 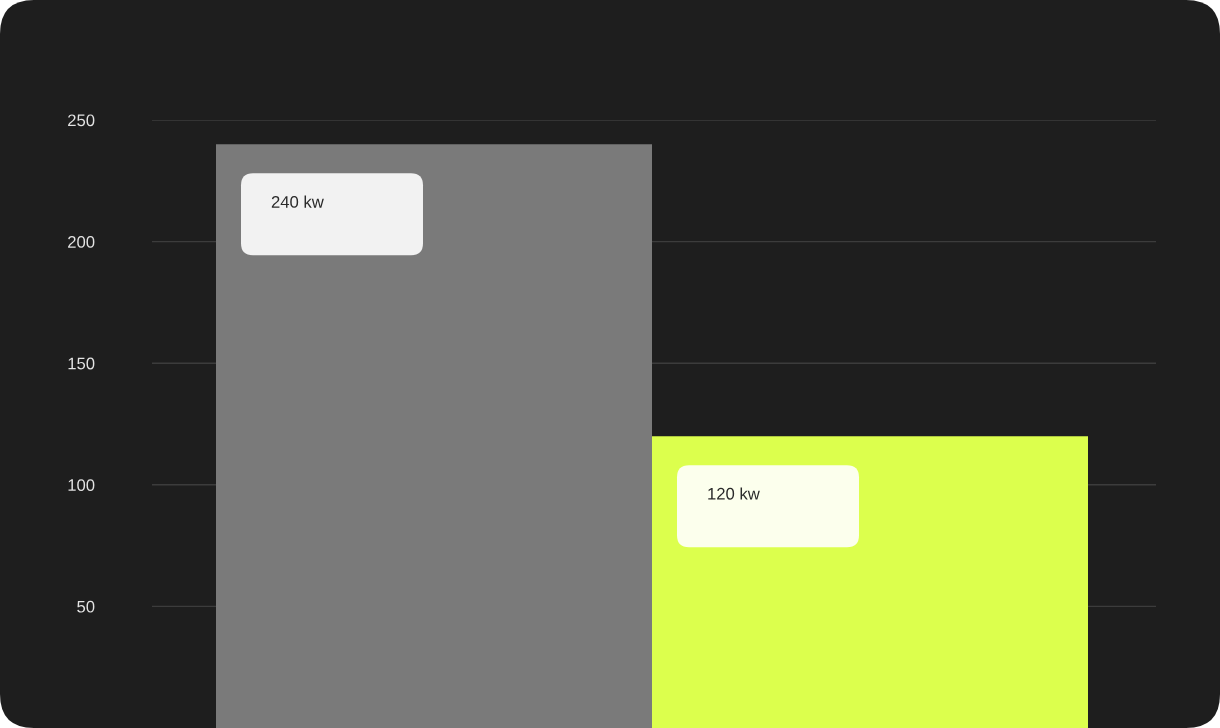 I want to click on y-tick-label: 100, so click(x=81, y=485).